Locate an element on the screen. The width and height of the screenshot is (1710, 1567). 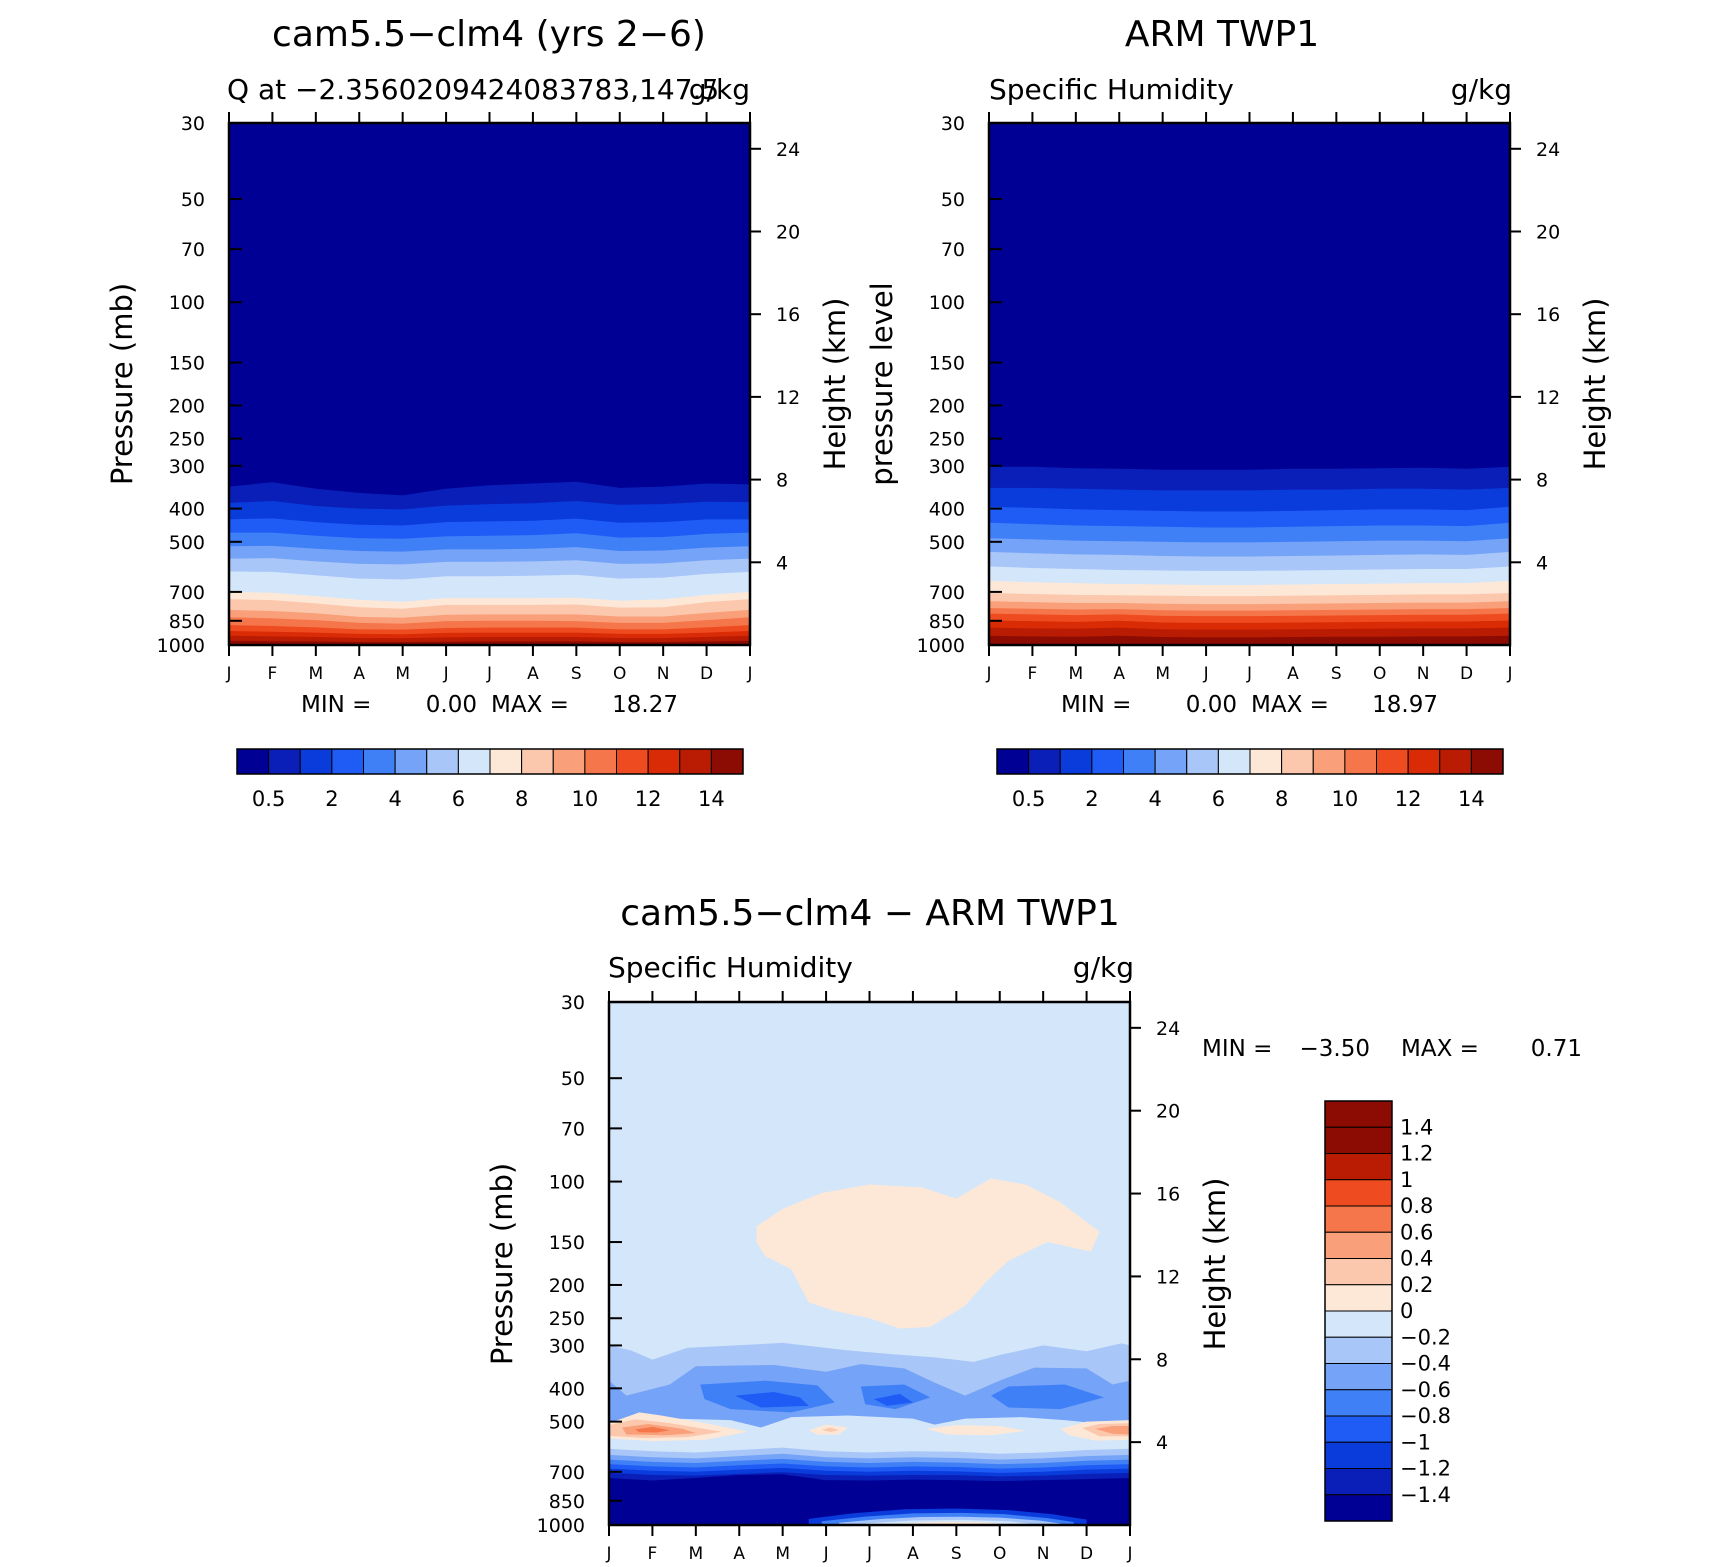
x-tick-label: N is located at coordinates (1043, 1554).